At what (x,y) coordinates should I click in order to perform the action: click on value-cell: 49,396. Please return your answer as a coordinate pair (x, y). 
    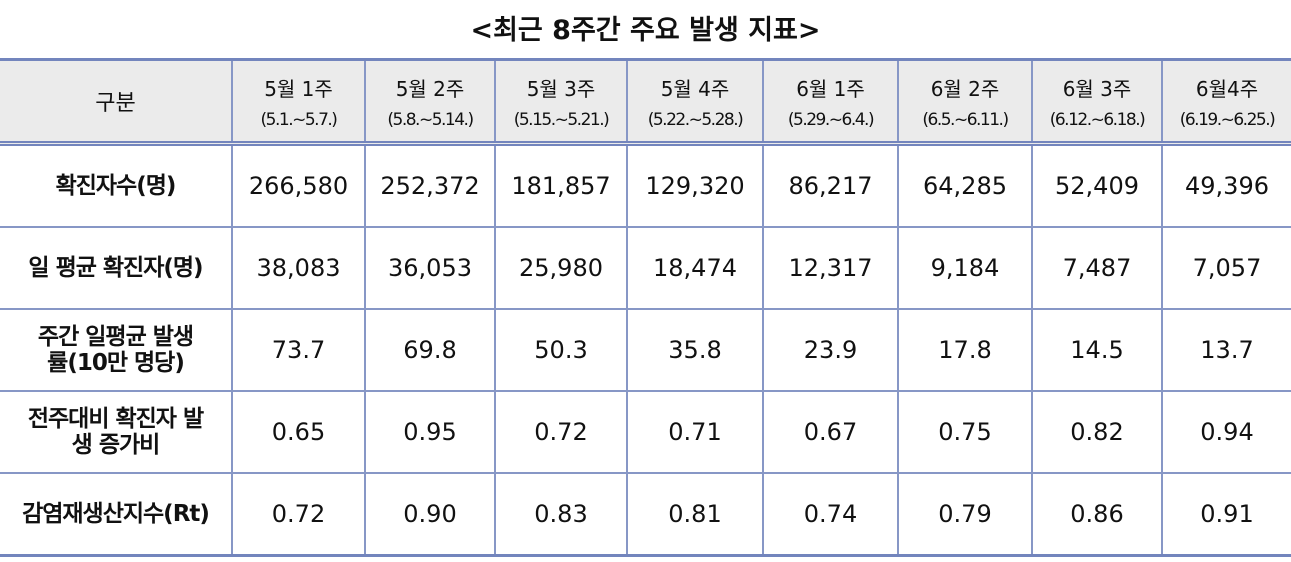
    Looking at the image, I should click on (1226, 185).